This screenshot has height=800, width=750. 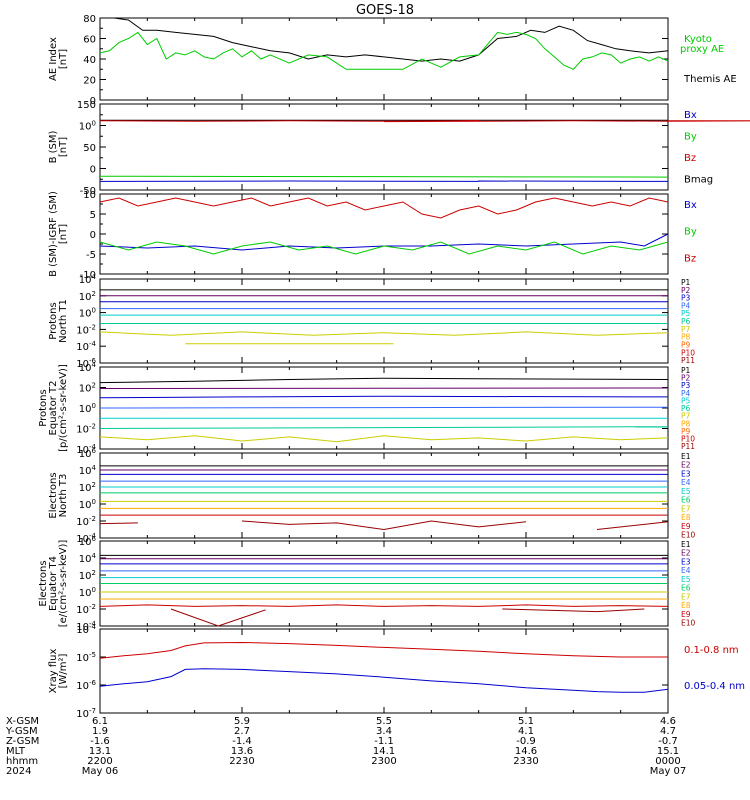 I want to click on legend-entry: E7, so click(x=686, y=508).